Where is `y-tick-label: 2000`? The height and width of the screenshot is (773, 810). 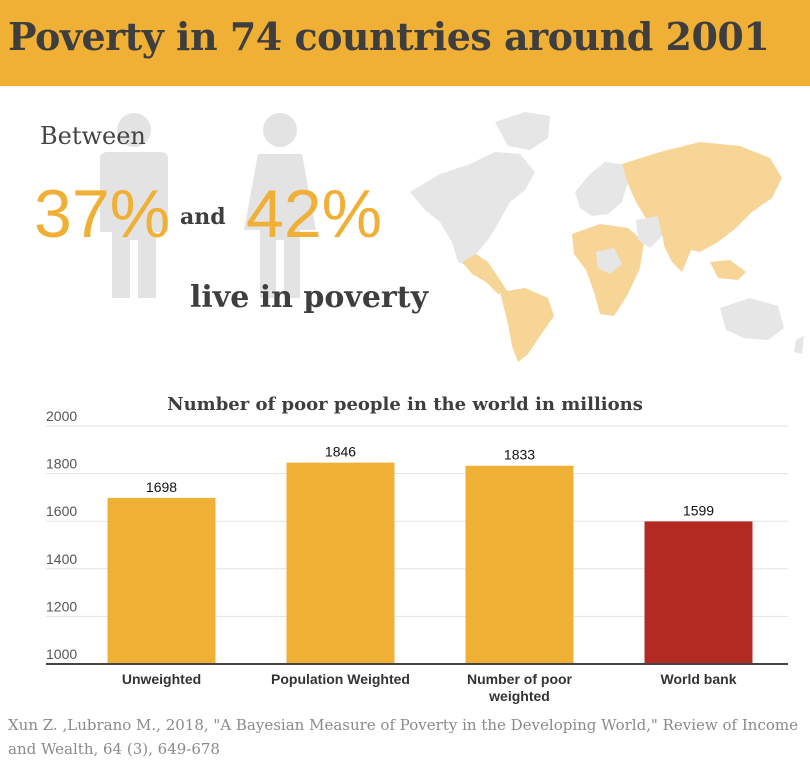 y-tick-label: 2000 is located at coordinates (61, 417).